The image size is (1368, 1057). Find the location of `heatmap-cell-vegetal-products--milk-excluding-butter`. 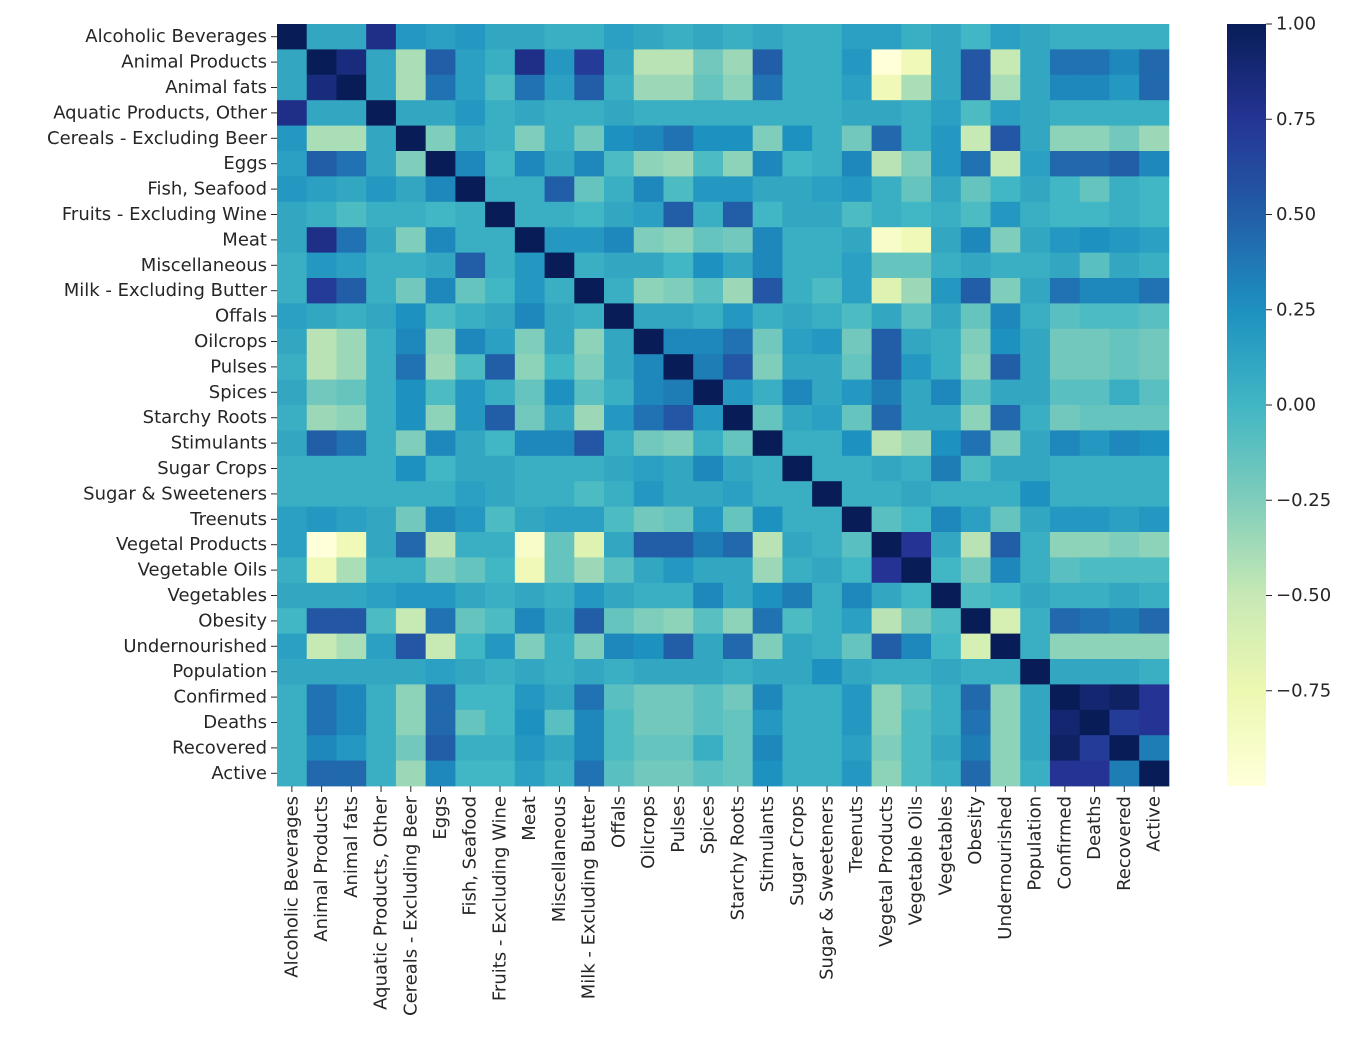

heatmap-cell-vegetal-products--milk-excluding-butter is located at coordinates (589, 545).